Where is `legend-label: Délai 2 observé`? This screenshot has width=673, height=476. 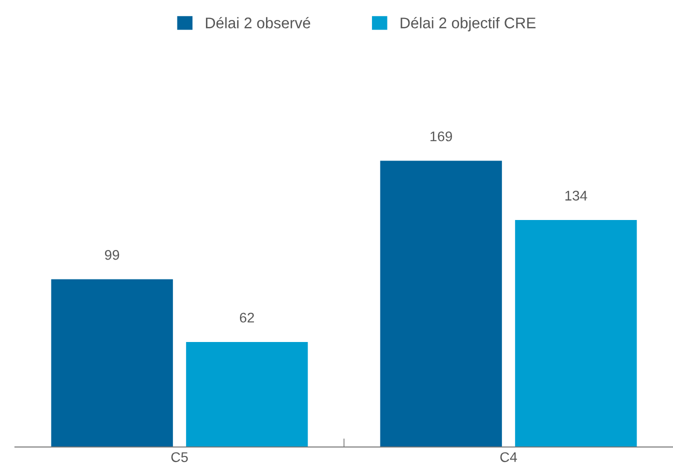
legend-label: Délai 2 observé is located at coordinates (258, 22).